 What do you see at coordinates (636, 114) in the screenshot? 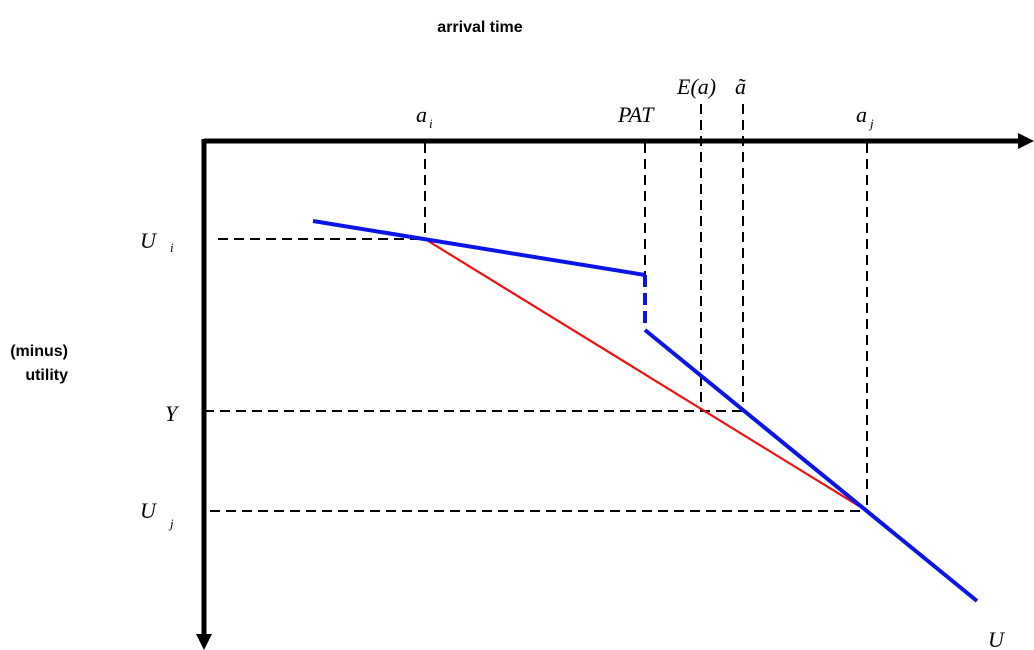
I see `marker-pat: PAT` at bounding box center [636, 114].